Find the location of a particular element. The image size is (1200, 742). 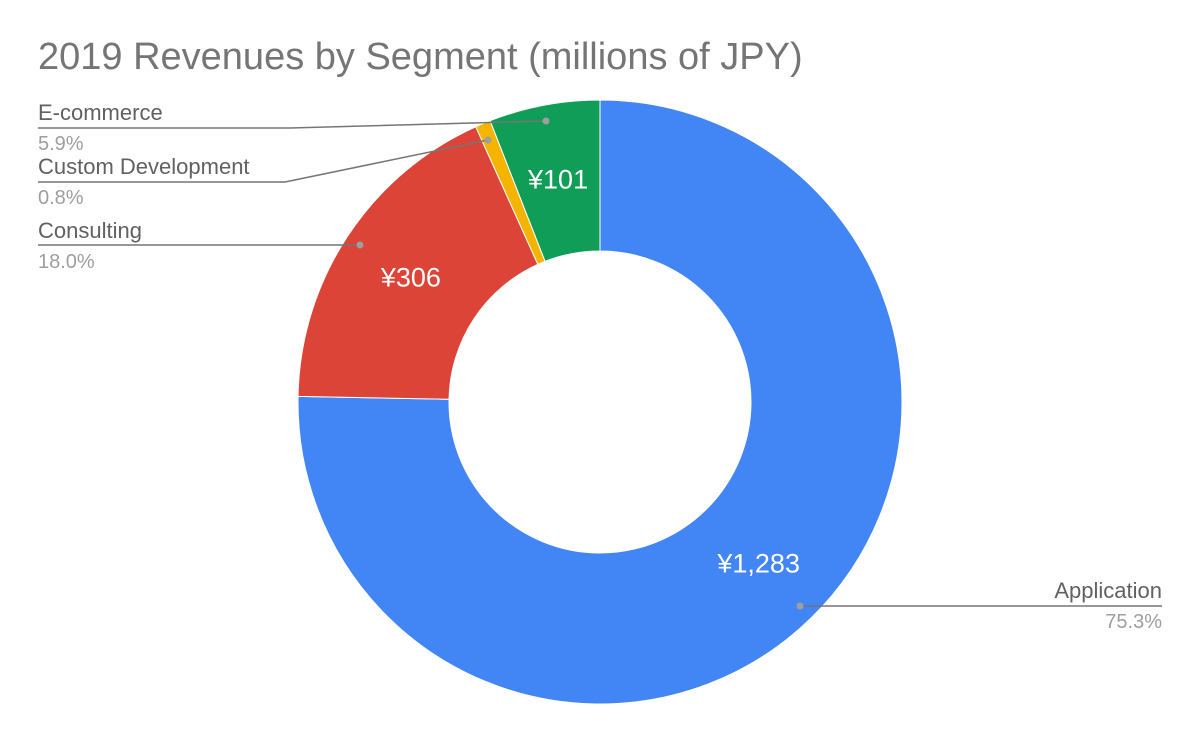

leader-line-e-commerce is located at coordinates (292, 124).